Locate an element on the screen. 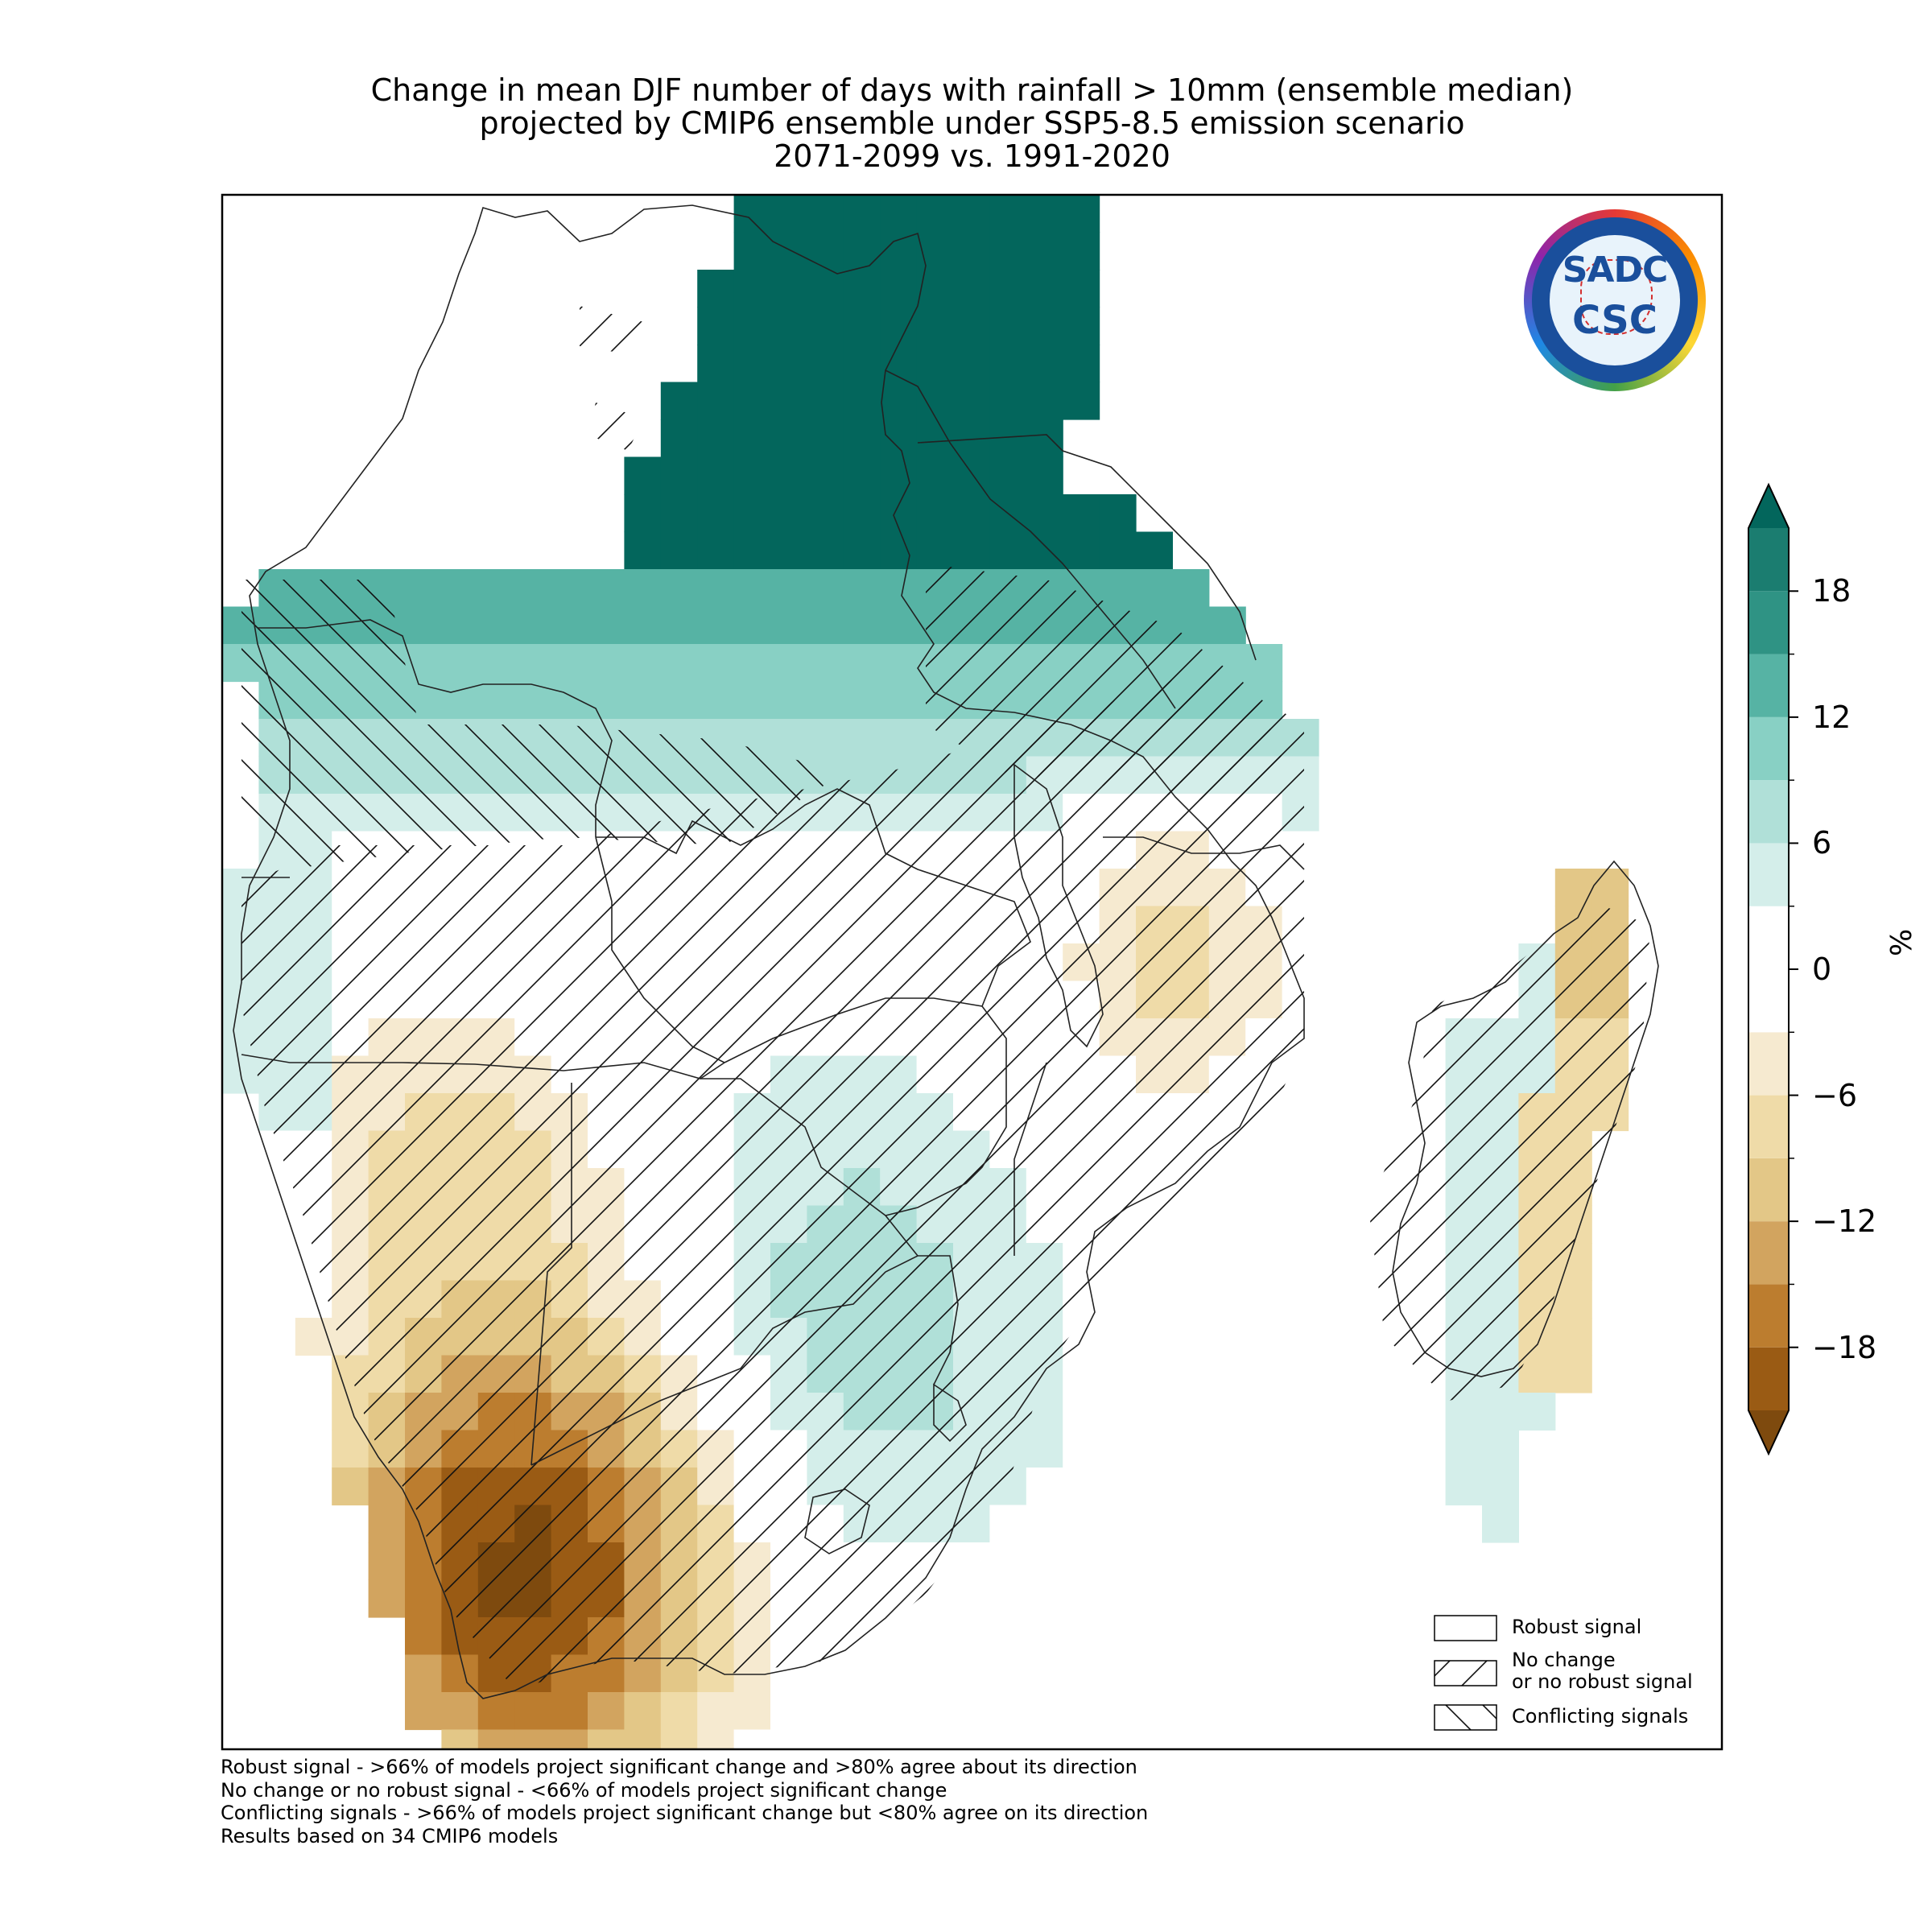 The height and width of the screenshot is (1932, 1932). legend-label-robust: Robust signal is located at coordinates (1577, 1627).